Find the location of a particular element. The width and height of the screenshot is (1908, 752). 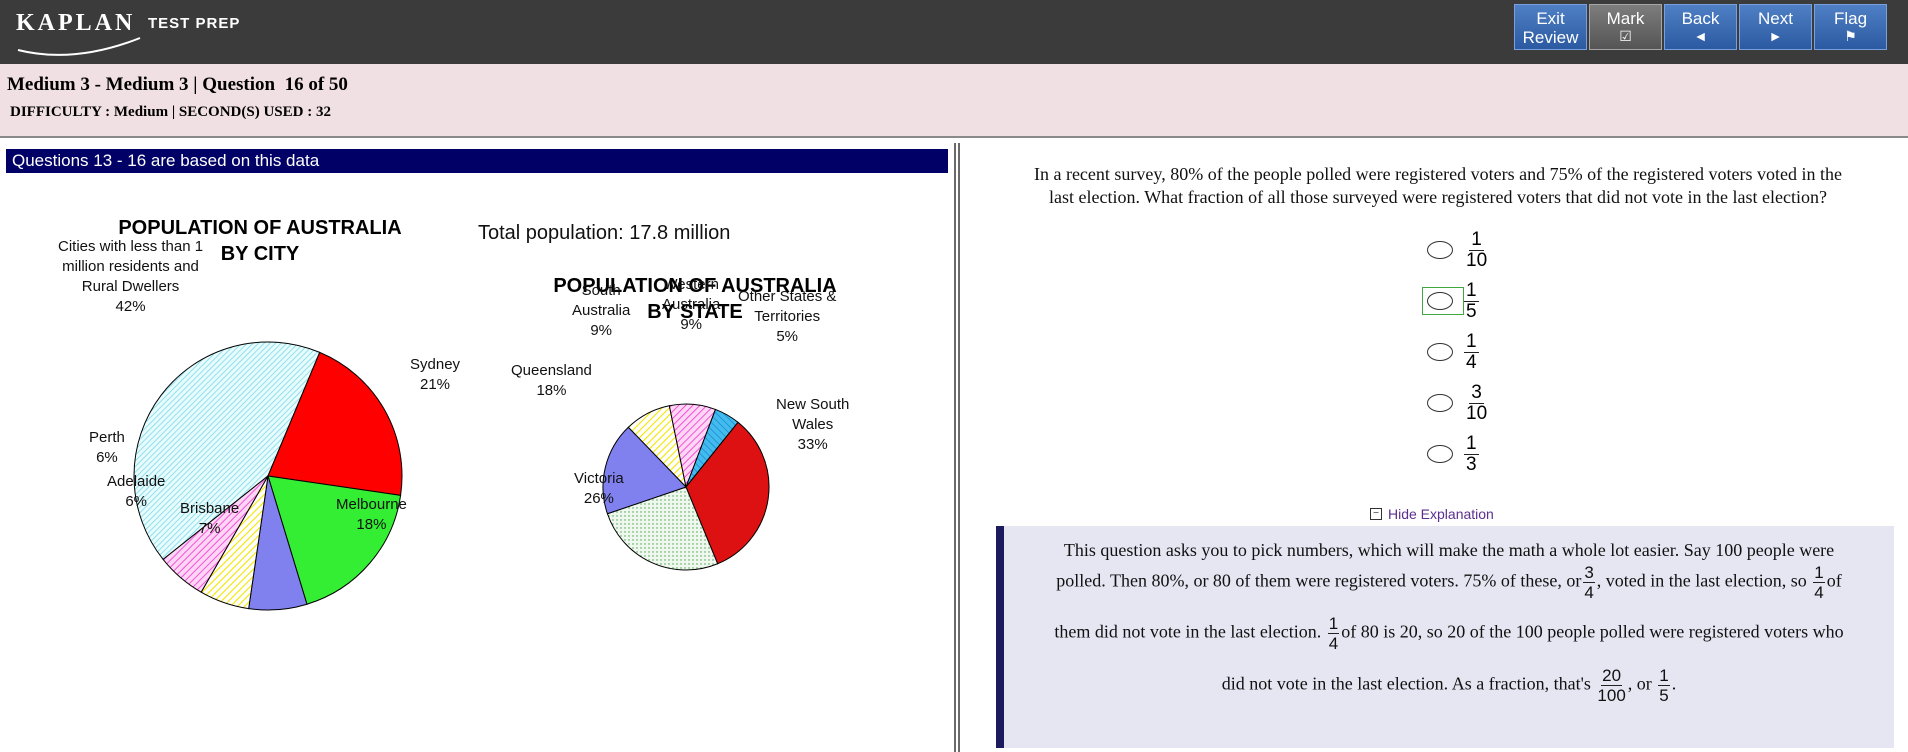

label-brisbane-name: Brisbane is located at coordinates (210, 508).